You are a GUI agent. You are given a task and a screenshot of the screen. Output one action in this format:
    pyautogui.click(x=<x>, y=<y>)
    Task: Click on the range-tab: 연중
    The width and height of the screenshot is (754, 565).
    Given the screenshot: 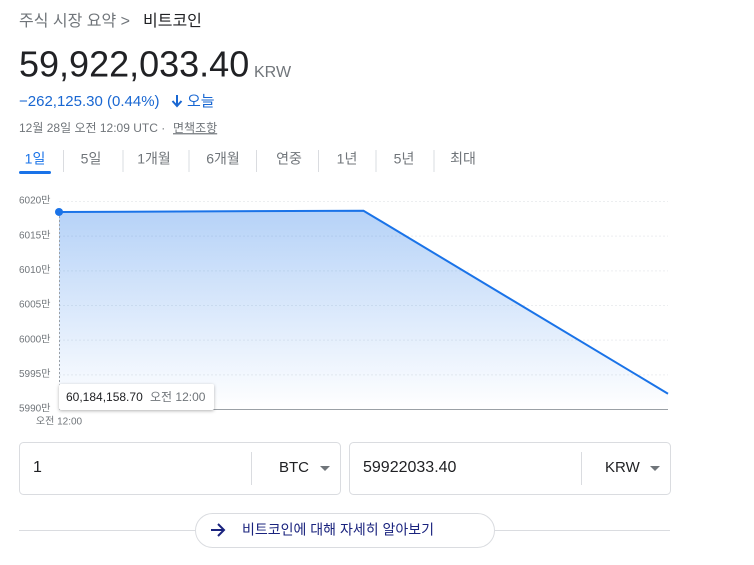 What is the action you would take?
    pyautogui.click(x=289, y=159)
    